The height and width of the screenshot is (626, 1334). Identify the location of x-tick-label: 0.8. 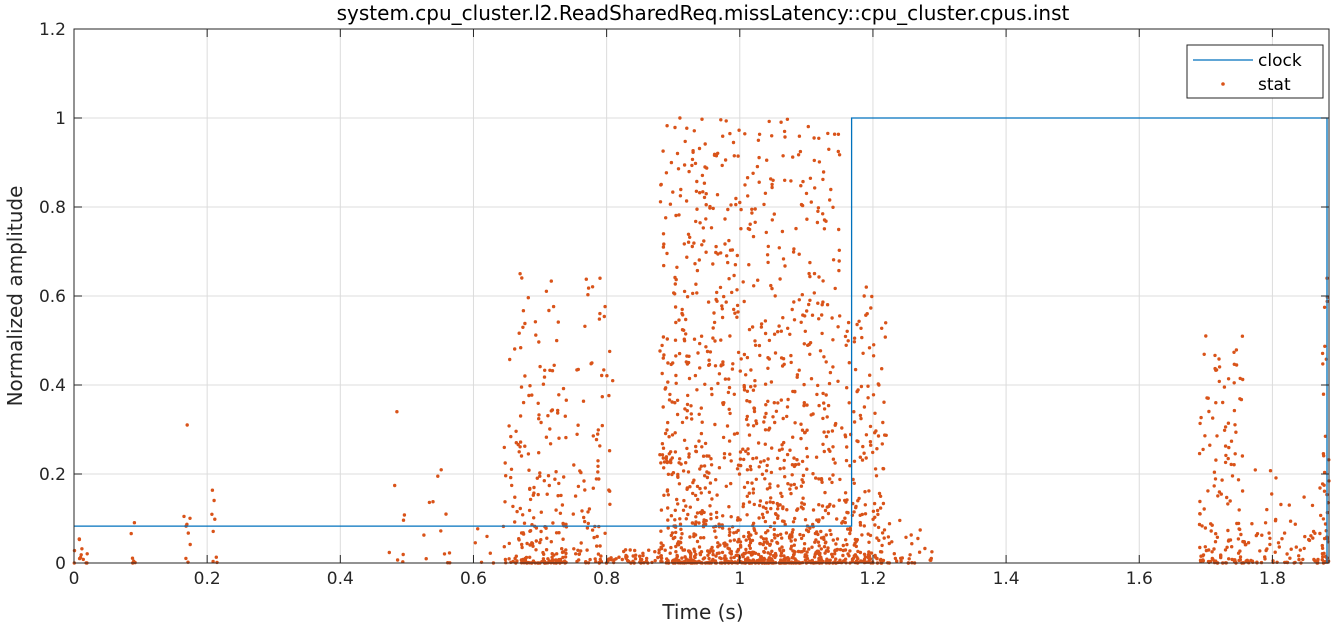
(606, 579).